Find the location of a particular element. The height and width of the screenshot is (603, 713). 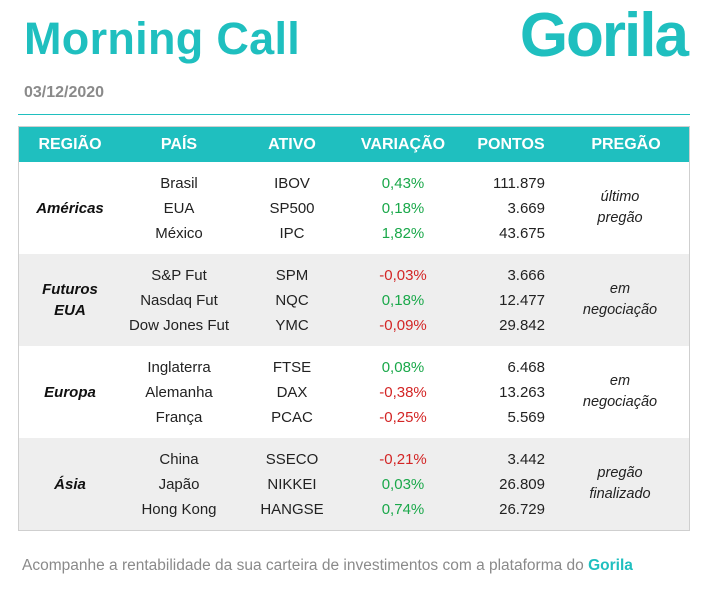

variation-cell: 0,18% is located at coordinates (403, 208).